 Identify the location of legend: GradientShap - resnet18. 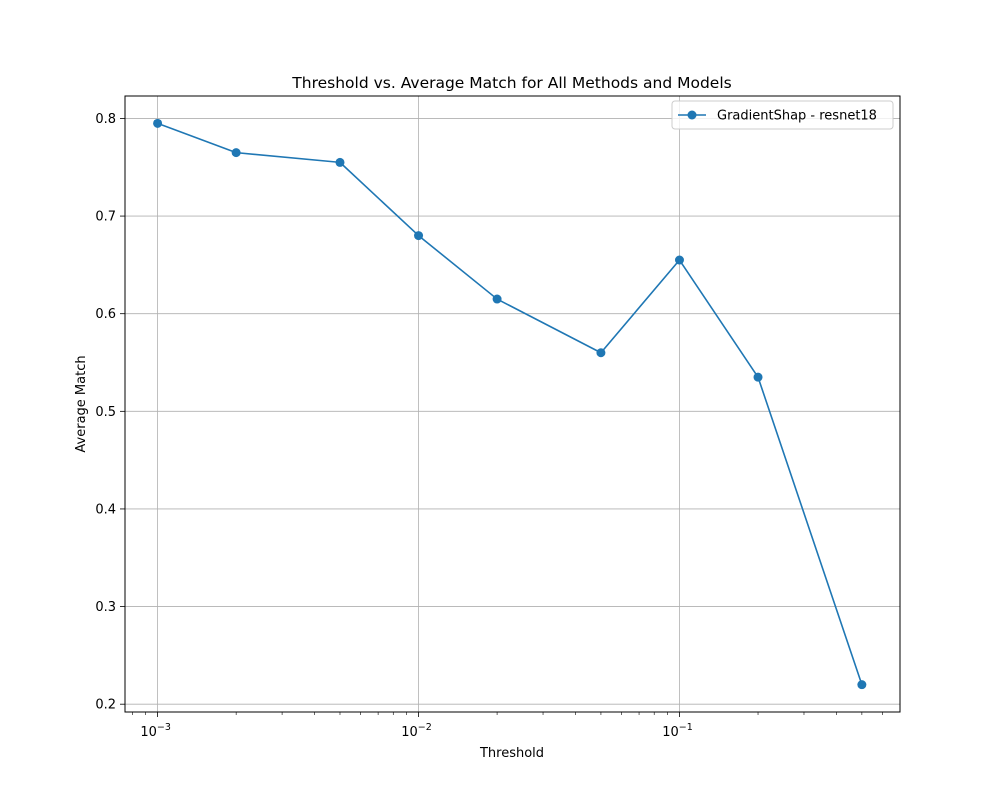
(782, 115).